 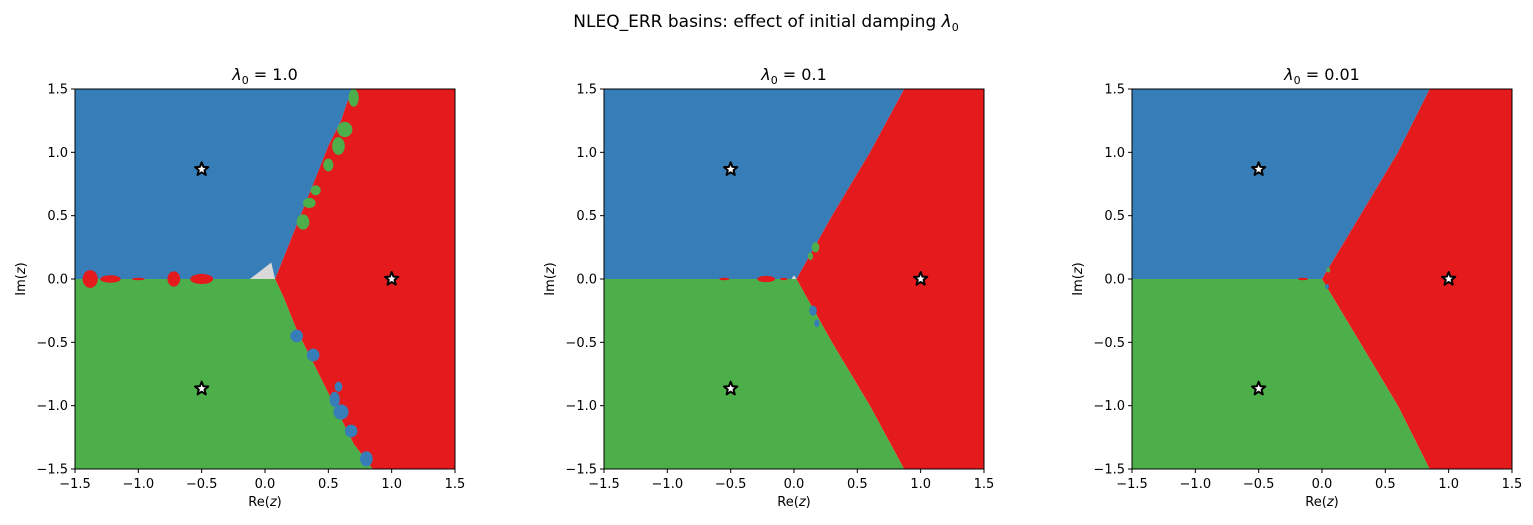 I want to click on basin-root-upper, so click(x=1281, y=184).